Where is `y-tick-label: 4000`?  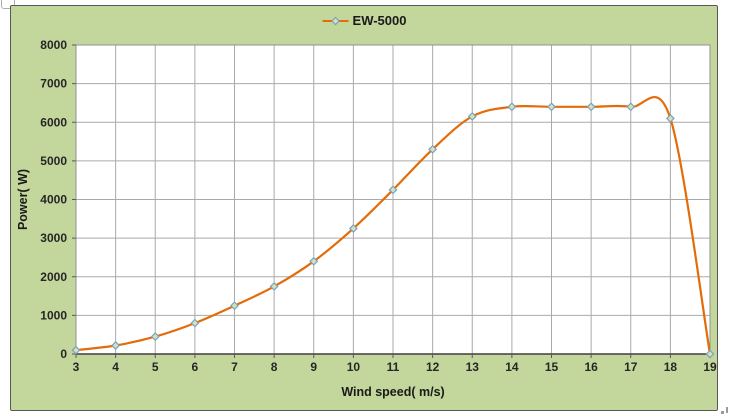 y-tick-label: 4000 is located at coordinates (53, 200).